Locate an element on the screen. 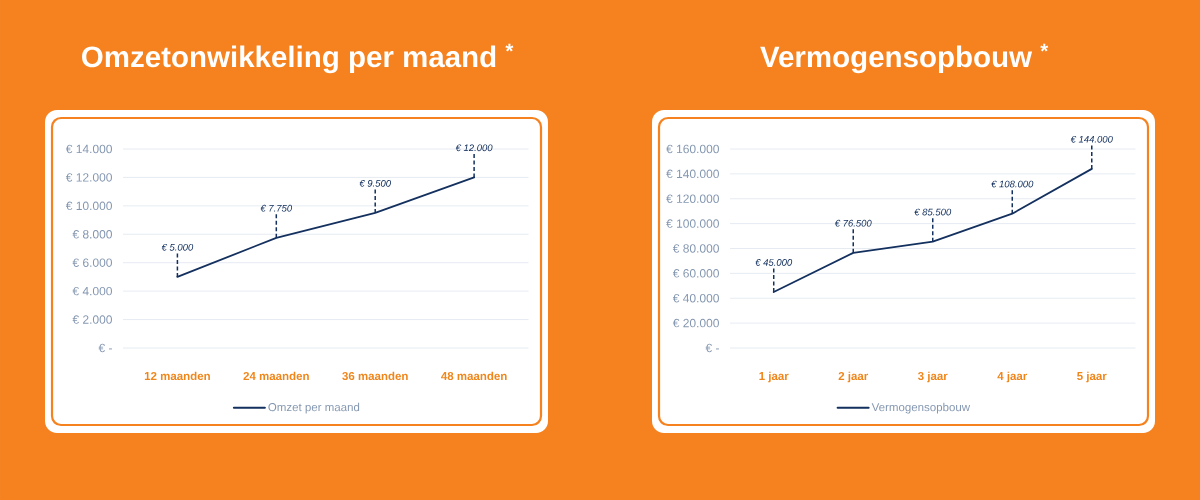  x-tick-label: 24 maanden is located at coordinates (276, 376).